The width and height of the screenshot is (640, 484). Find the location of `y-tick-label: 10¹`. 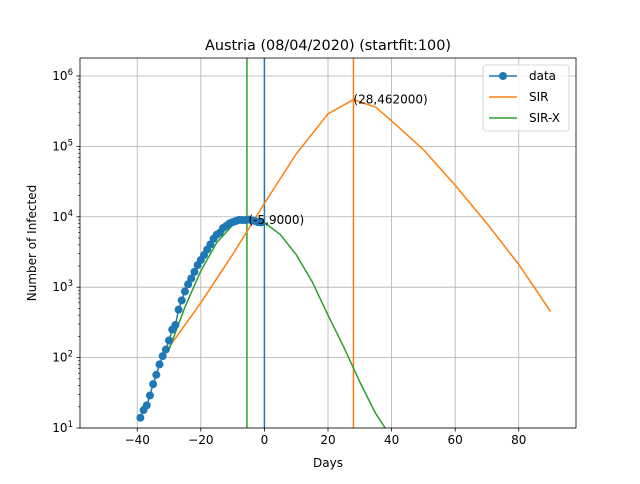

y-tick-label: 10¹ is located at coordinates (62, 427).